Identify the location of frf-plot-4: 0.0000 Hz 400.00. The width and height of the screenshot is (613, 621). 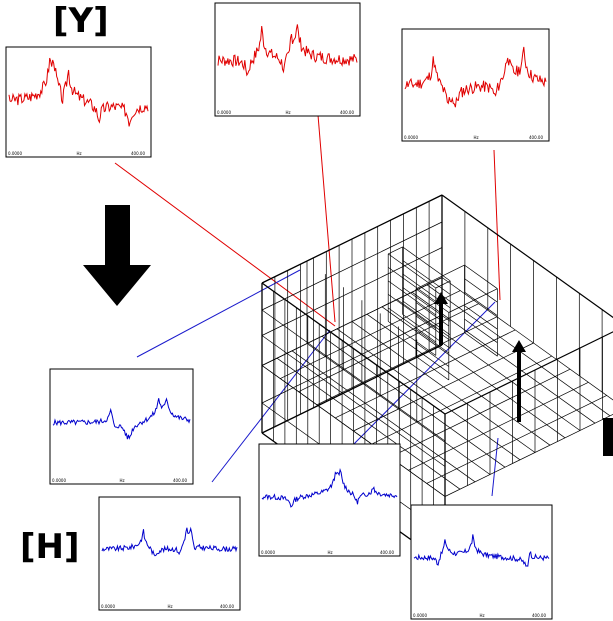
(481, 562).